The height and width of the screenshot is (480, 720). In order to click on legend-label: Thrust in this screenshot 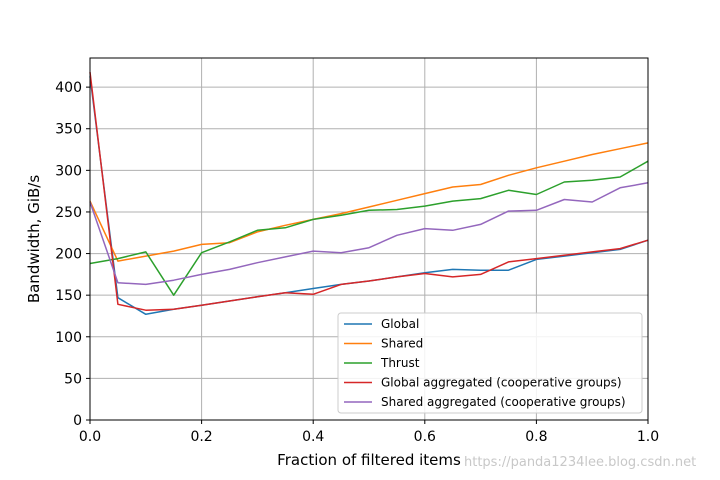, I will do `click(400, 363)`.